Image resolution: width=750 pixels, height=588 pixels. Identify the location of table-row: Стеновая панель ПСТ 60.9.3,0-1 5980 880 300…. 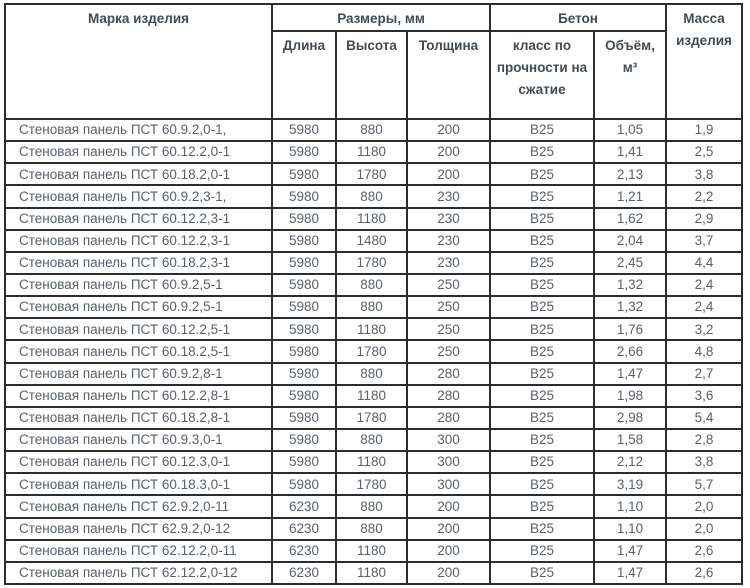
(374, 440).